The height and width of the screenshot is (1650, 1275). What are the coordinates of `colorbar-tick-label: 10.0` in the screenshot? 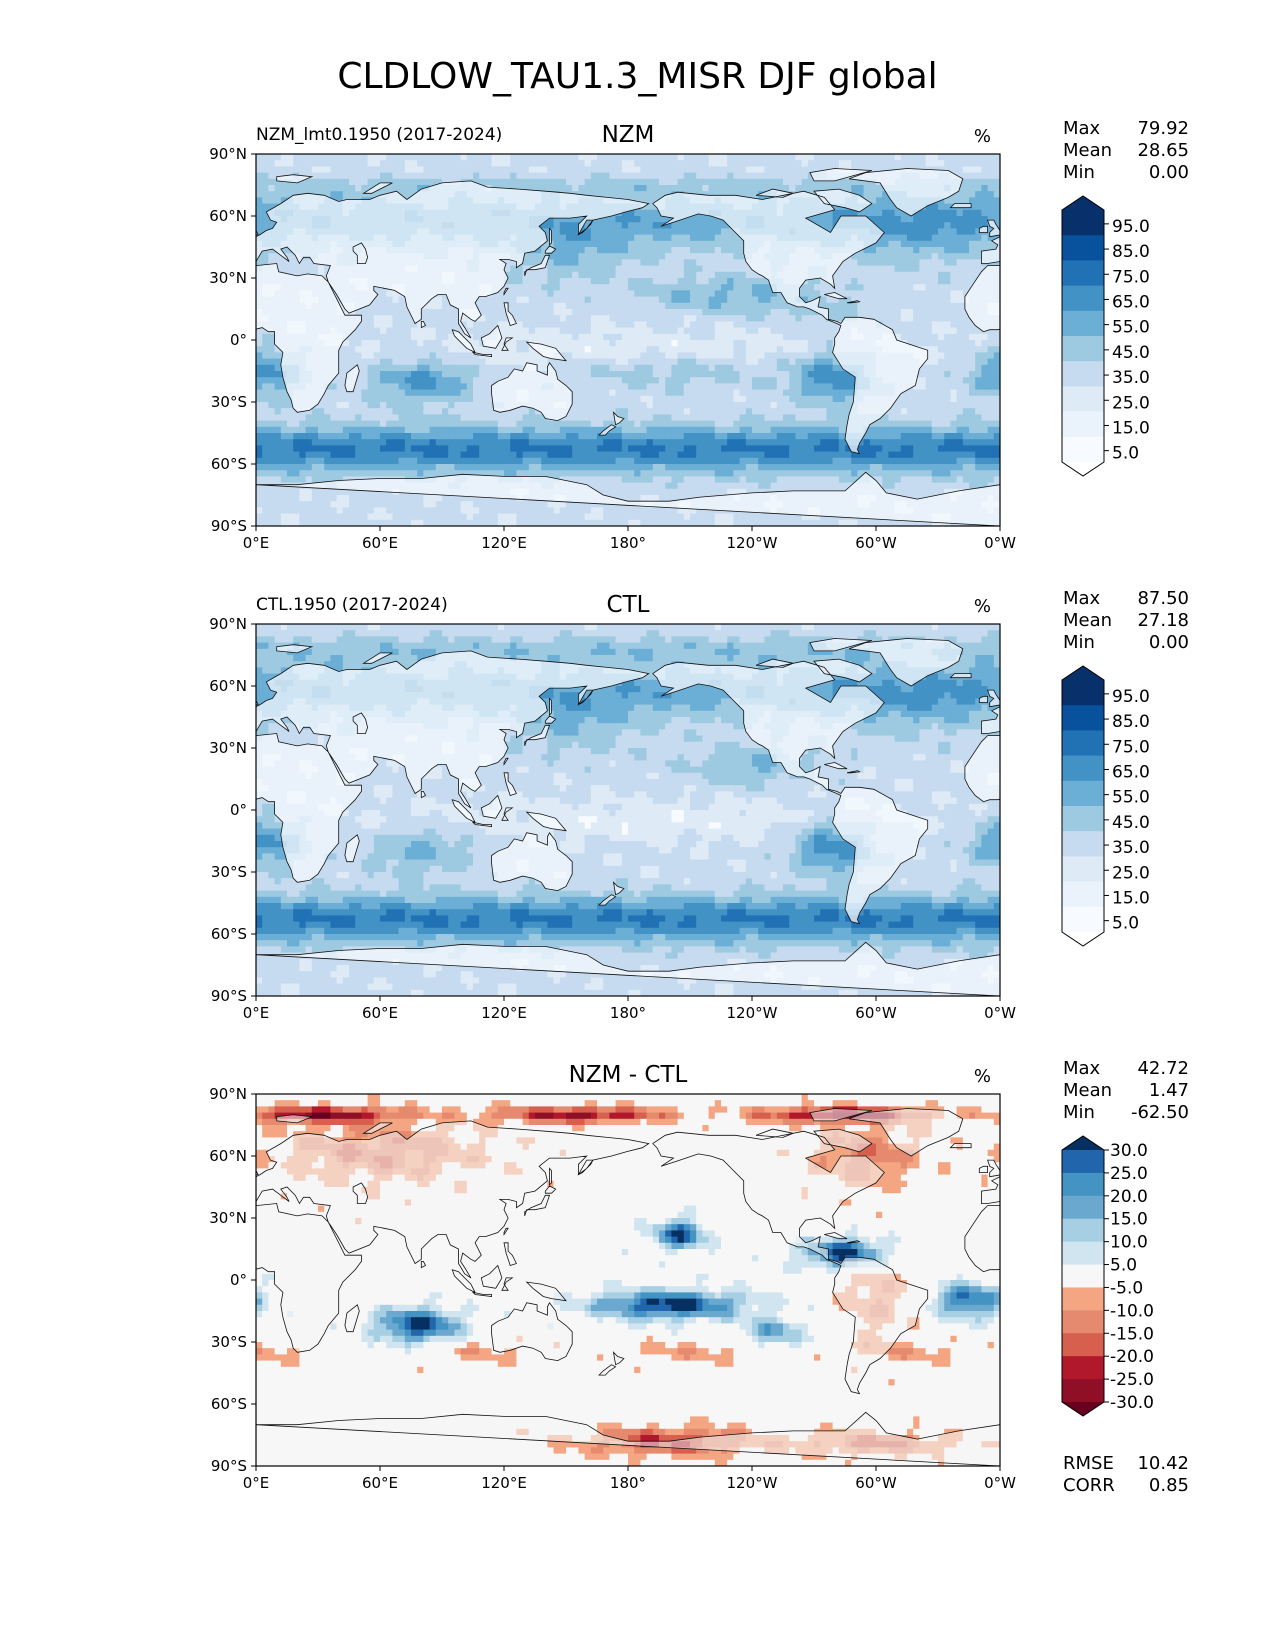 It's located at (1129, 1243).